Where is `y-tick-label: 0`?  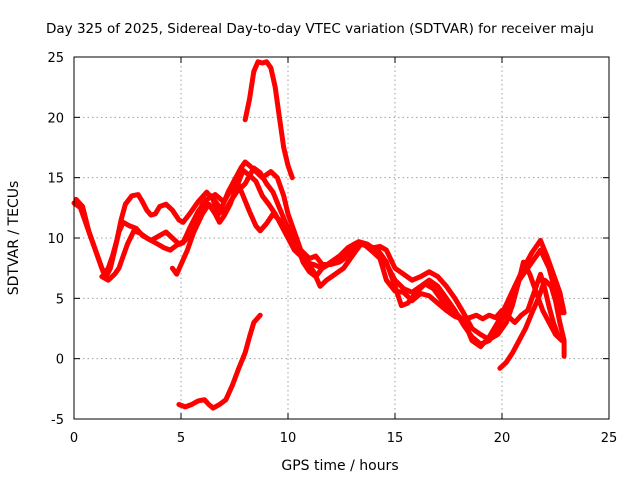
y-tick-label: 0 is located at coordinates (60, 360).